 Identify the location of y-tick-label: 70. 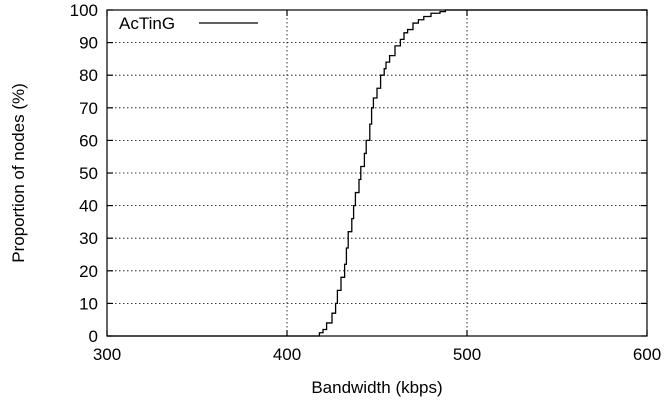
(88, 108).